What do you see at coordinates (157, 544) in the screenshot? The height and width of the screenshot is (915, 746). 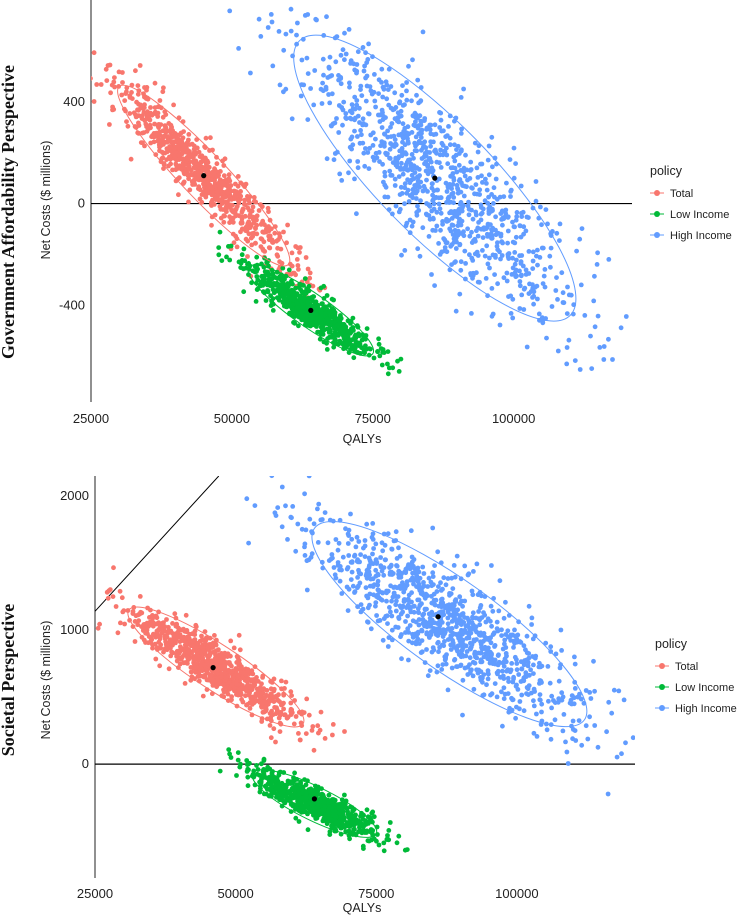 I see `threshold-line` at bounding box center [157, 544].